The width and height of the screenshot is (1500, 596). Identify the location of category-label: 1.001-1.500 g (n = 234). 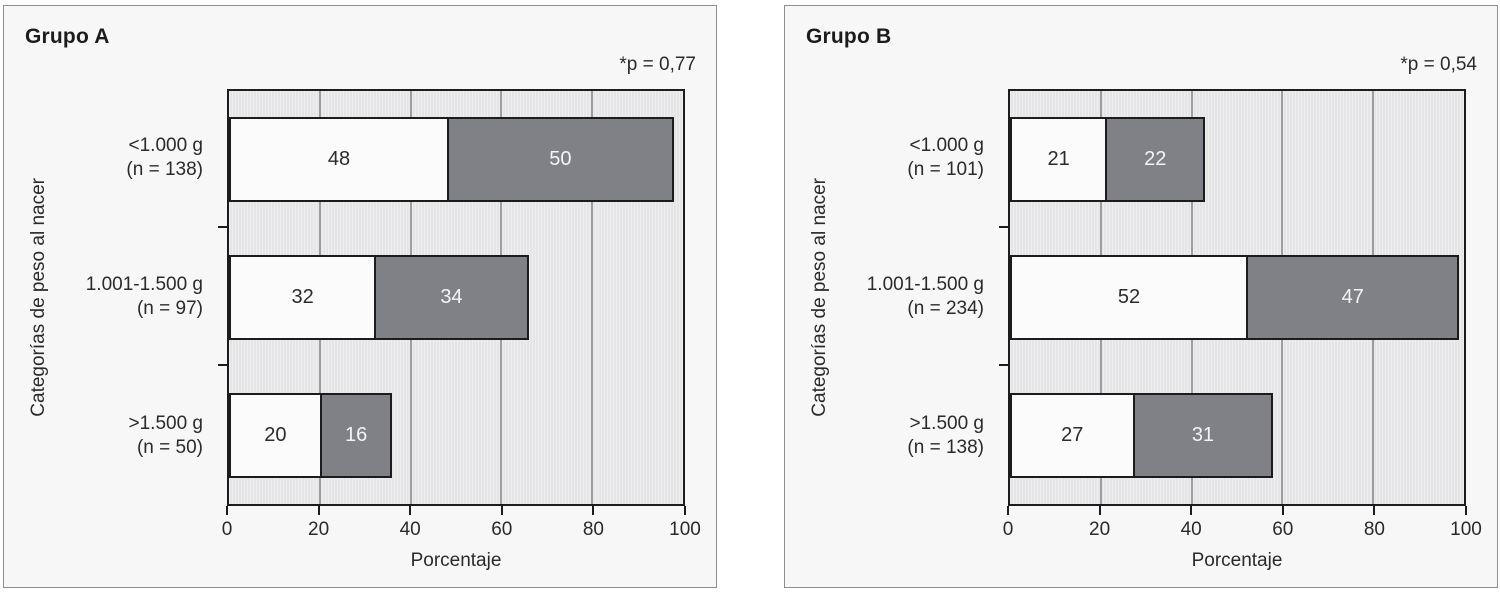
(925, 296).